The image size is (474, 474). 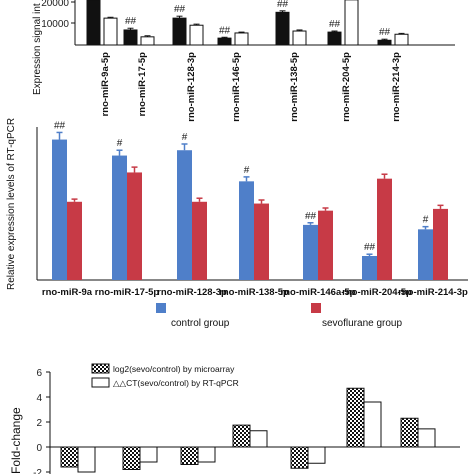 What do you see at coordinates (174, 369) in the screenshot?
I see `legend-label-microarray: log2(sevo/control) by microarray` at bounding box center [174, 369].